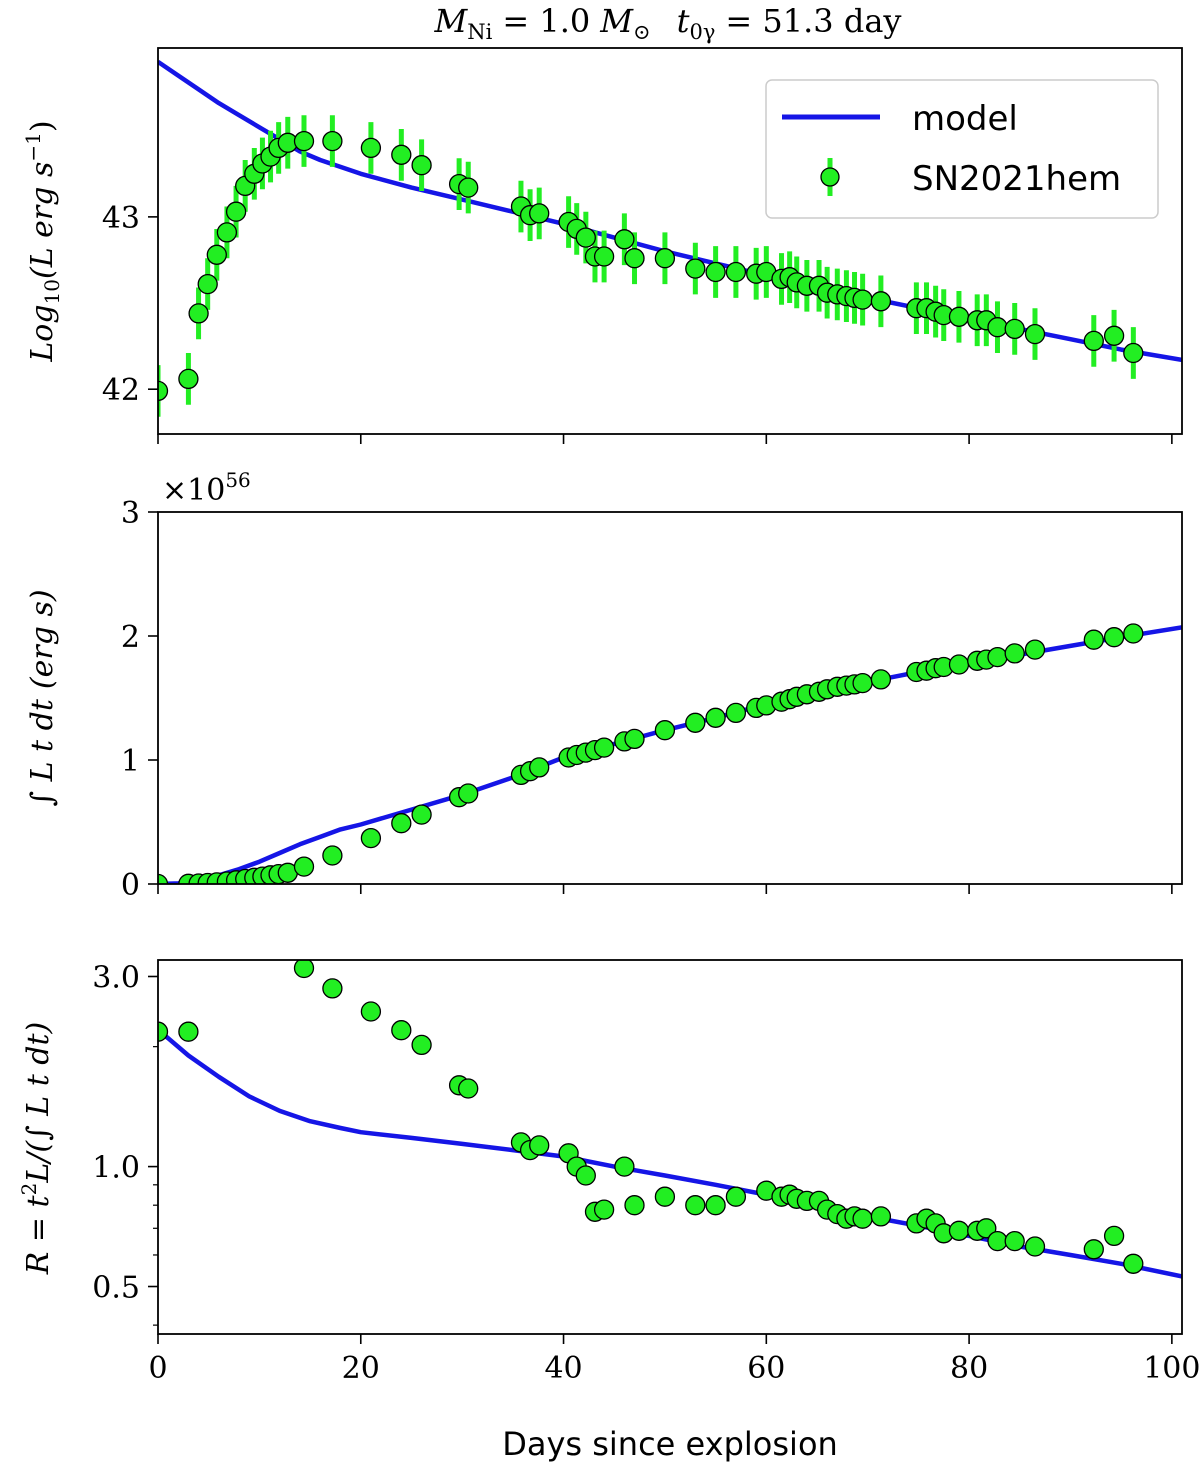  Describe the element at coordinates (206, 488) in the screenshot. I see `panel-integral-offset: ×1056` at that location.